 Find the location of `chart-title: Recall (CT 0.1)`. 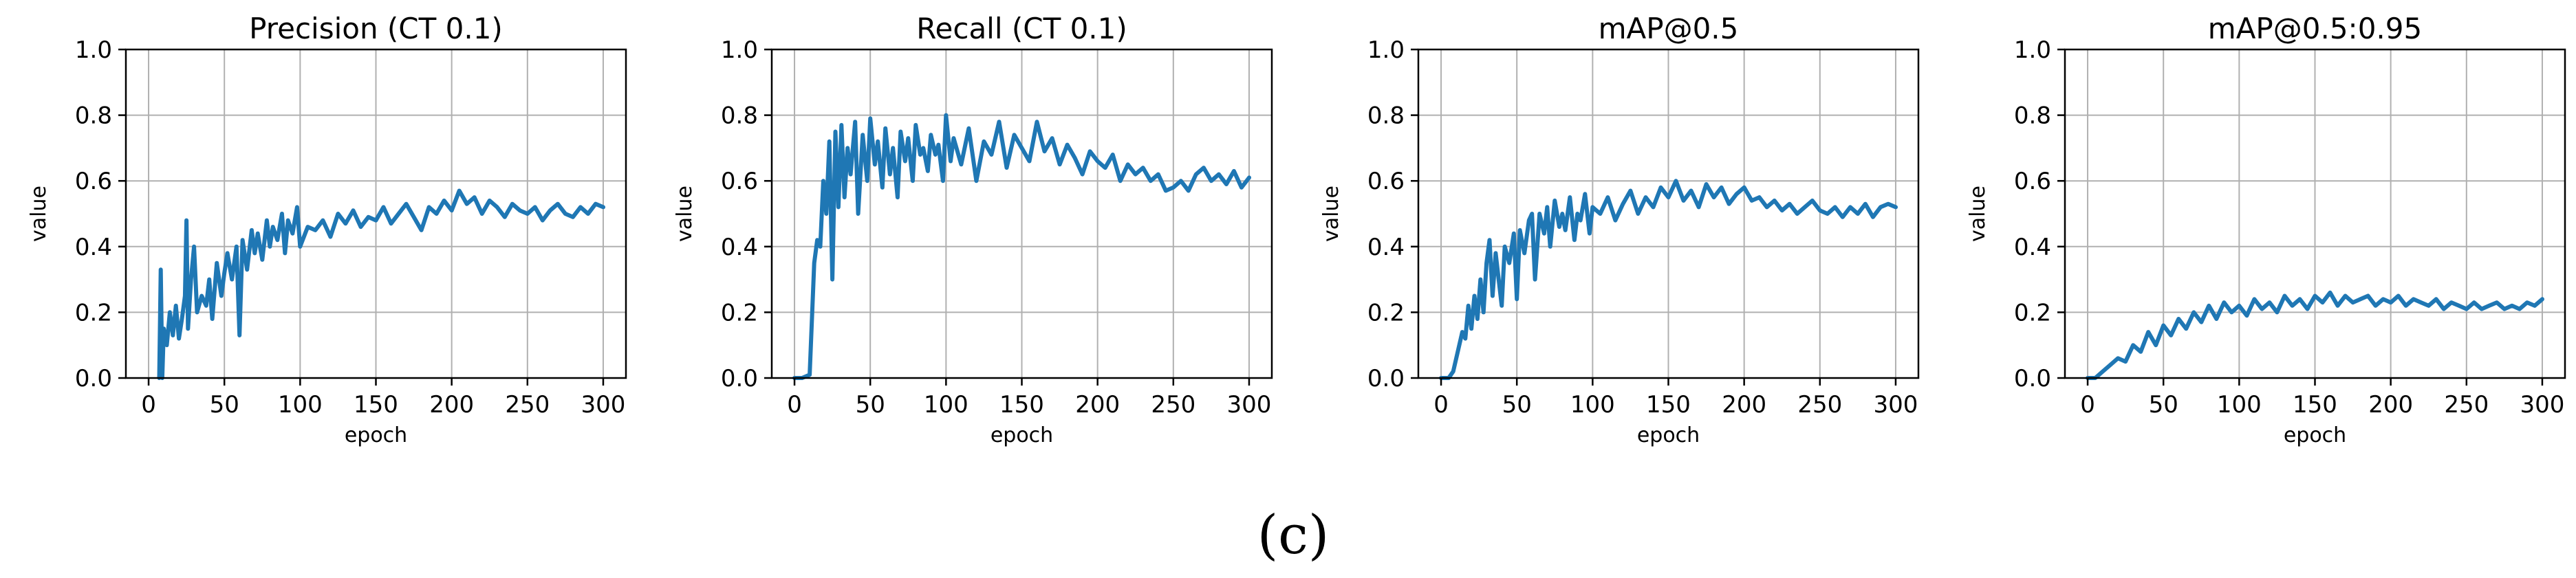

chart-title: Recall (CT 0.1) is located at coordinates (1021, 28).